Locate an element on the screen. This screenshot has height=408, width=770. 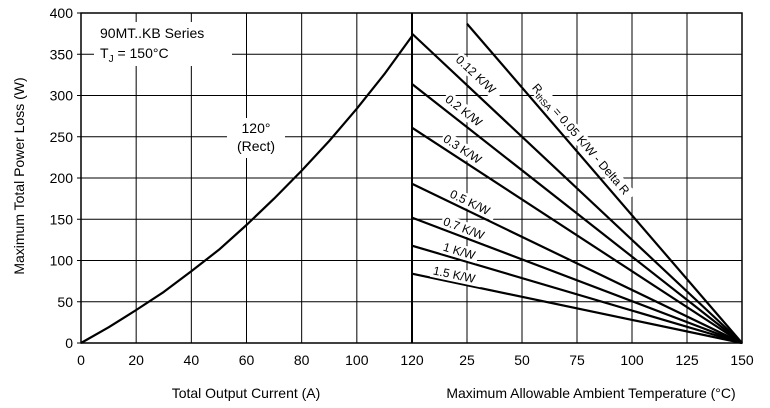
series-annotation-bg is located at coordinates (163, 44).